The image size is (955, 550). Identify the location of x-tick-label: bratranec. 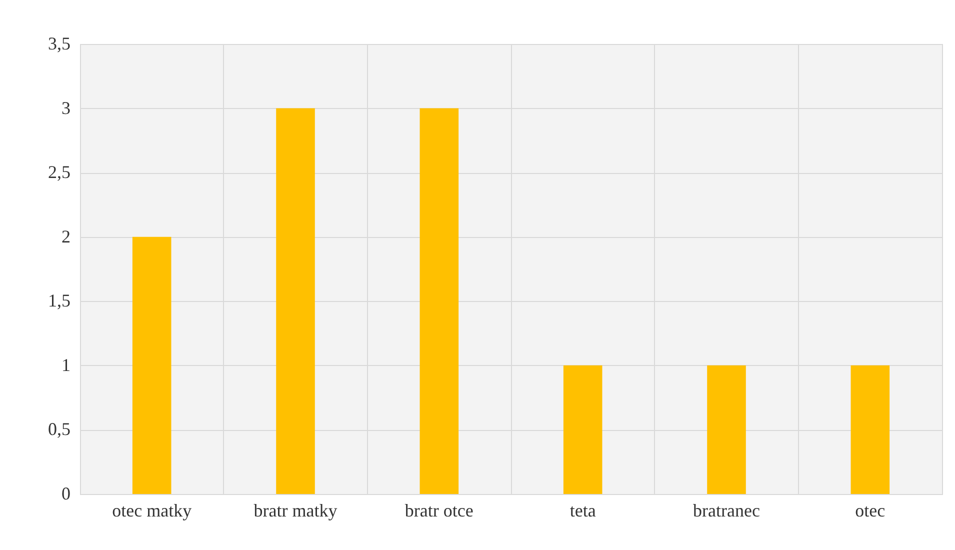
(726, 510).